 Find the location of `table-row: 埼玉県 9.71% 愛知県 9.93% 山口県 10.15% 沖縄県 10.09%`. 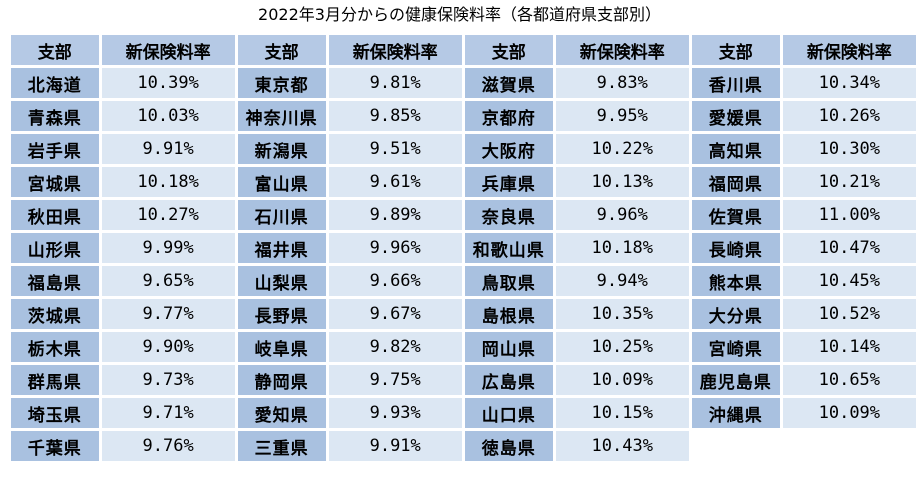

table-row: 埼玉県 9.71% 愛知県 9.93% 山口県 10.15% 沖縄県 10.09% is located at coordinates (463, 413).